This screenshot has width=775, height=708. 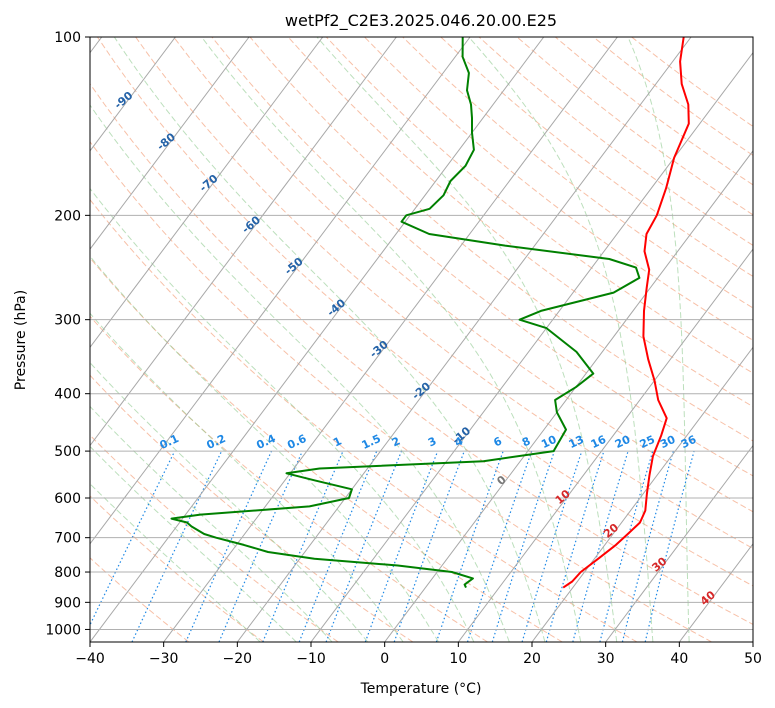 I want to click on mixing-ratio-label: 25, so click(x=647, y=442).